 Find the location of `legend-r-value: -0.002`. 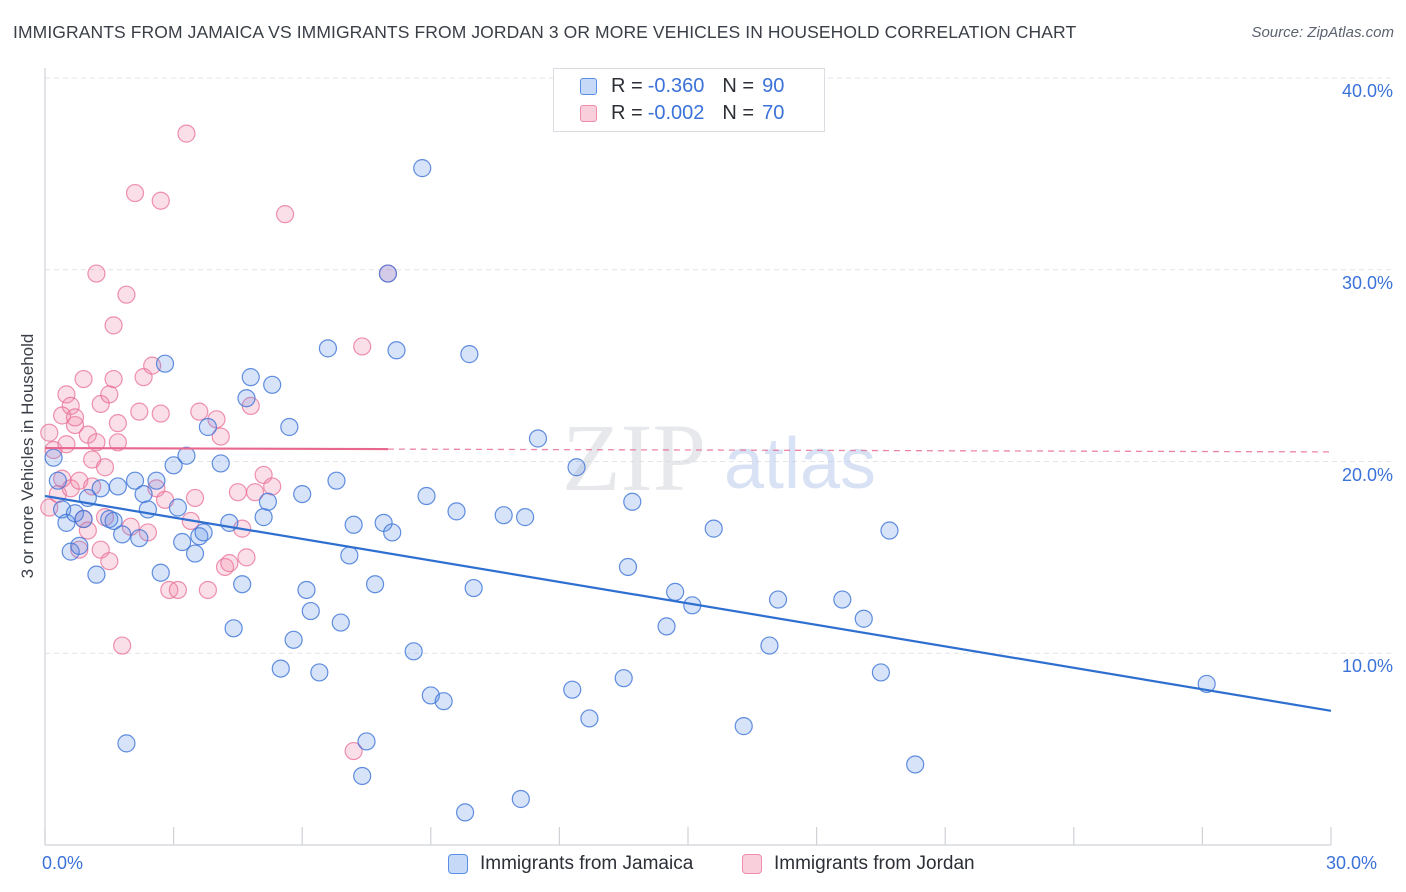

legend-r-value: -0.002 is located at coordinates (676, 112).